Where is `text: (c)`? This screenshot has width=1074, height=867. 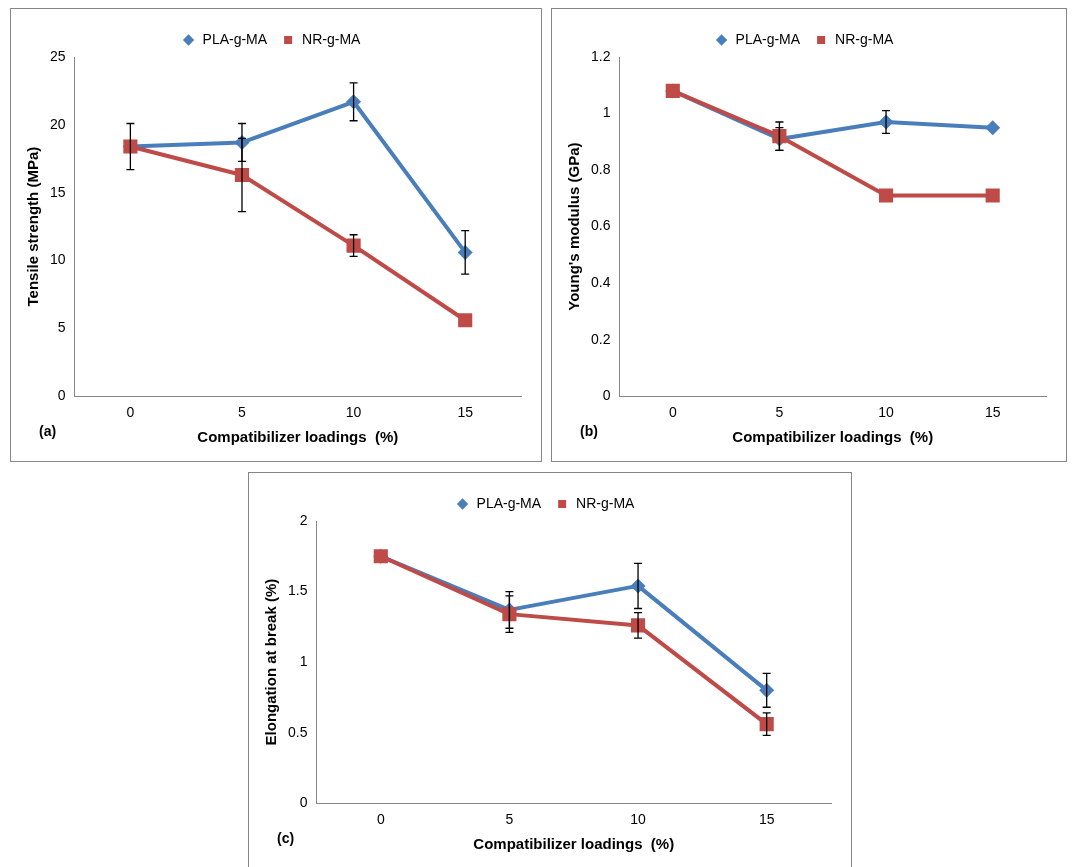
text: (c) is located at coordinates (286, 837).